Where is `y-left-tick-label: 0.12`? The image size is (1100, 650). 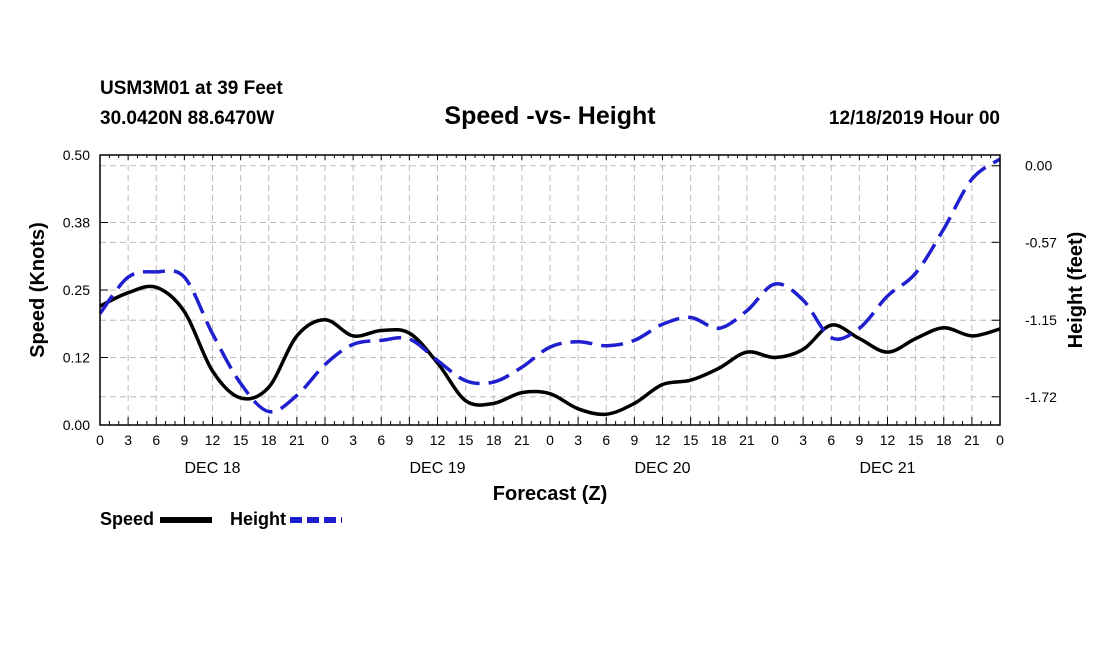
y-left-tick-label: 0.12 is located at coordinates (76, 358).